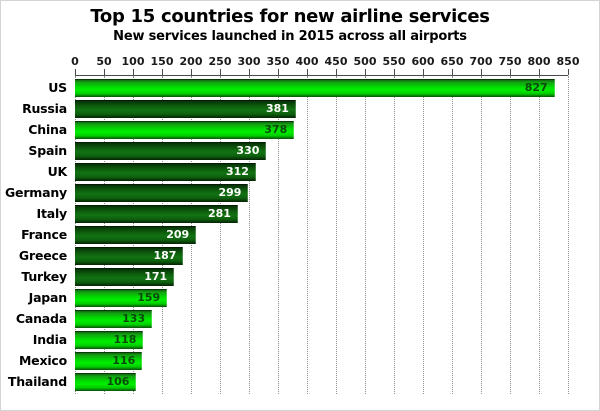 Image resolution: width=600 pixels, height=411 pixels. Describe the element at coordinates (298, 131) in the screenshot. I see `bar-row: China 378` at that location.